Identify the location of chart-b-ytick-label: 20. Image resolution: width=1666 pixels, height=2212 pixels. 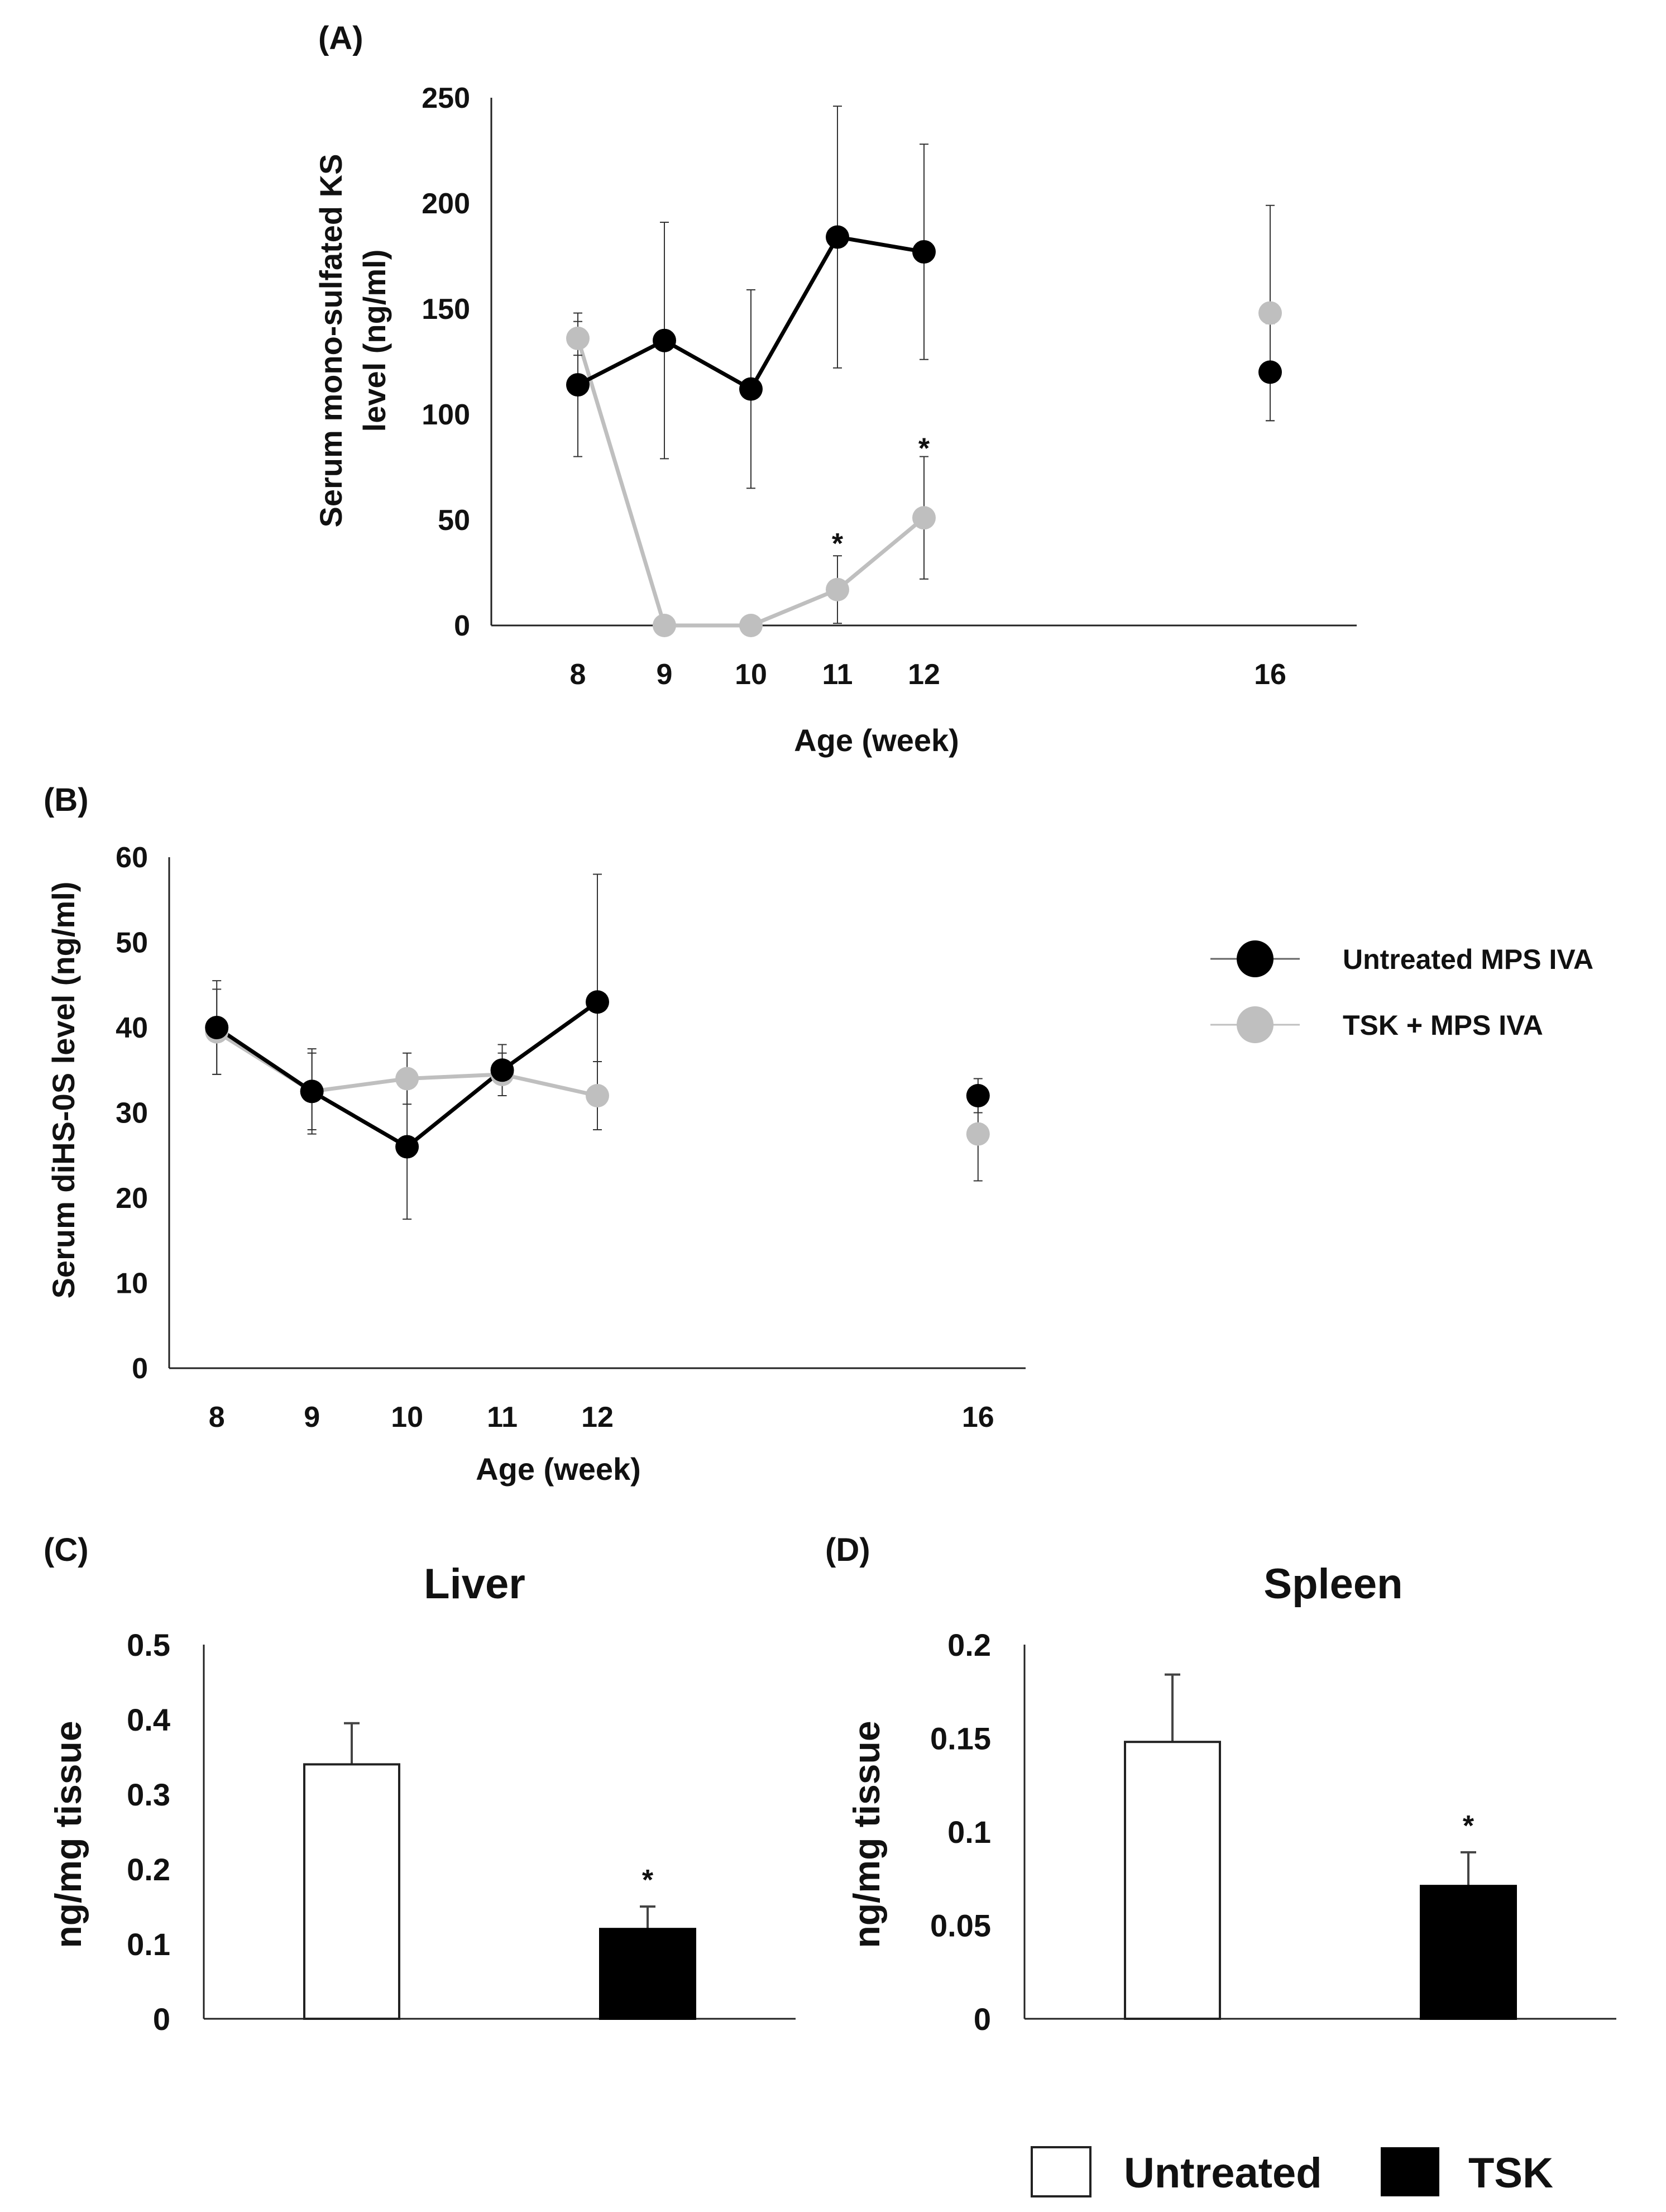
(132, 1198).